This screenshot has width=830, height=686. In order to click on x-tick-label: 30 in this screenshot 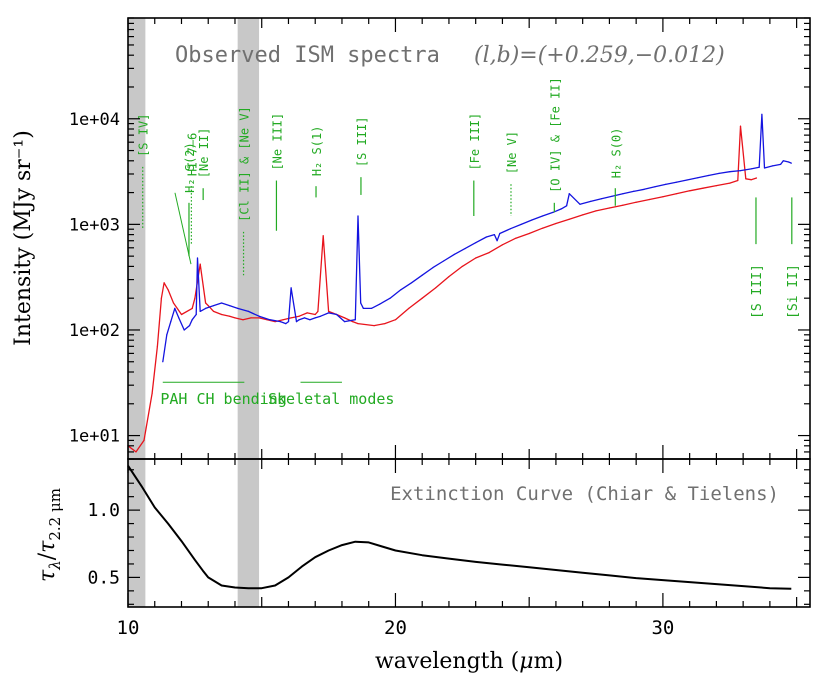, I will do `click(662, 628)`.